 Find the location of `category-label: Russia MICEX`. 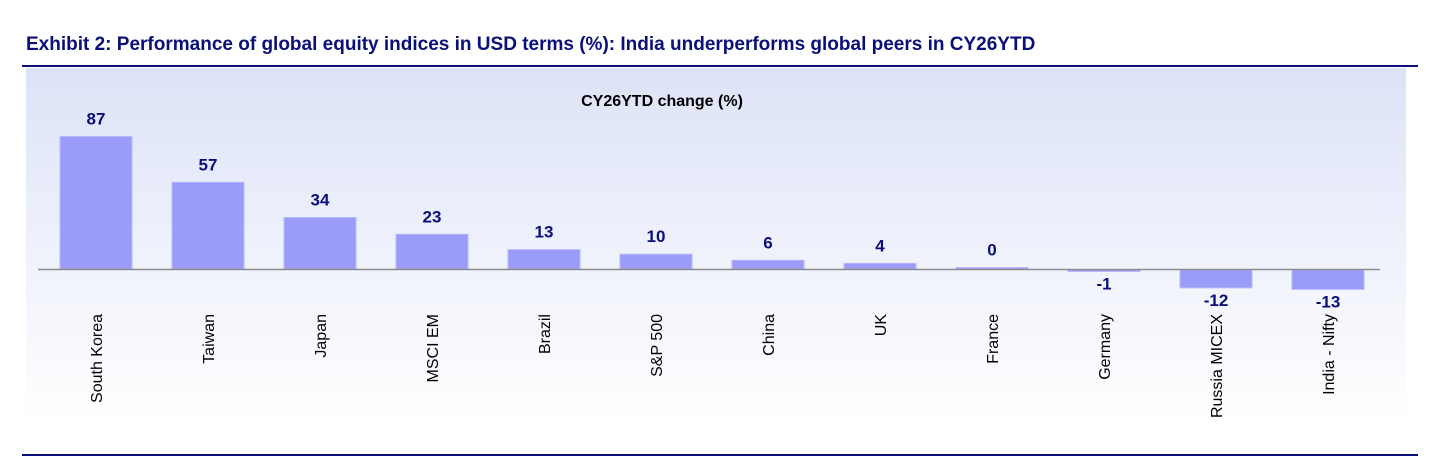

category-label: Russia MICEX is located at coordinates (1217, 366).